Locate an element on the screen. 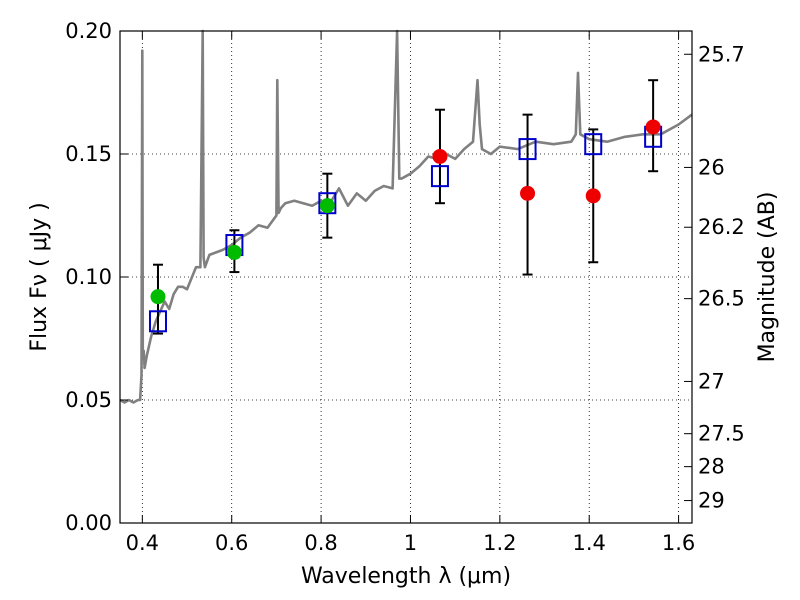 This screenshot has height=600, width=800. right-tick-label: 27 is located at coordinates (711, 381).